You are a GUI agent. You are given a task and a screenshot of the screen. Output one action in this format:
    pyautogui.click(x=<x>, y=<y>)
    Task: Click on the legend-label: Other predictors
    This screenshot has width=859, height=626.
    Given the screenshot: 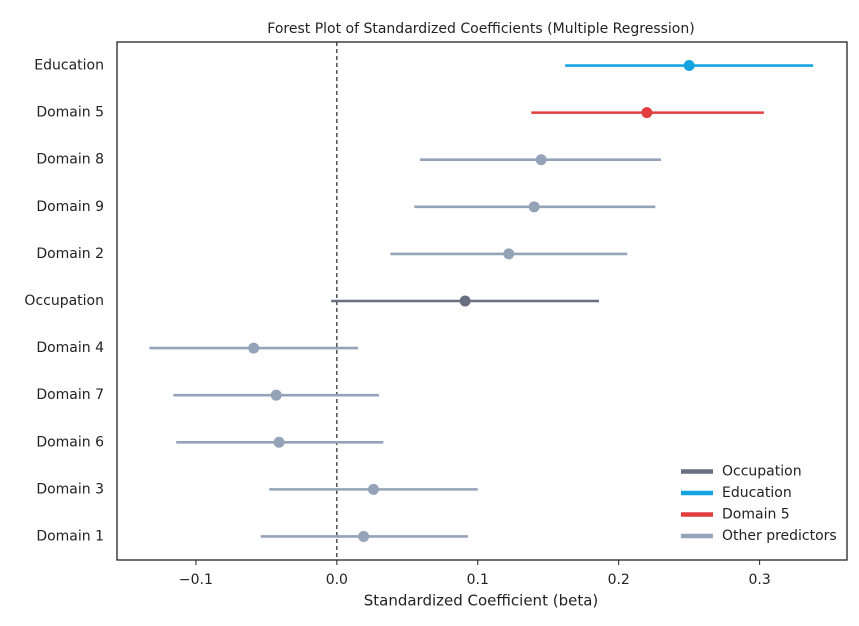 What is the action you would take?
    pyautogui.click(x=779, y=536)
    